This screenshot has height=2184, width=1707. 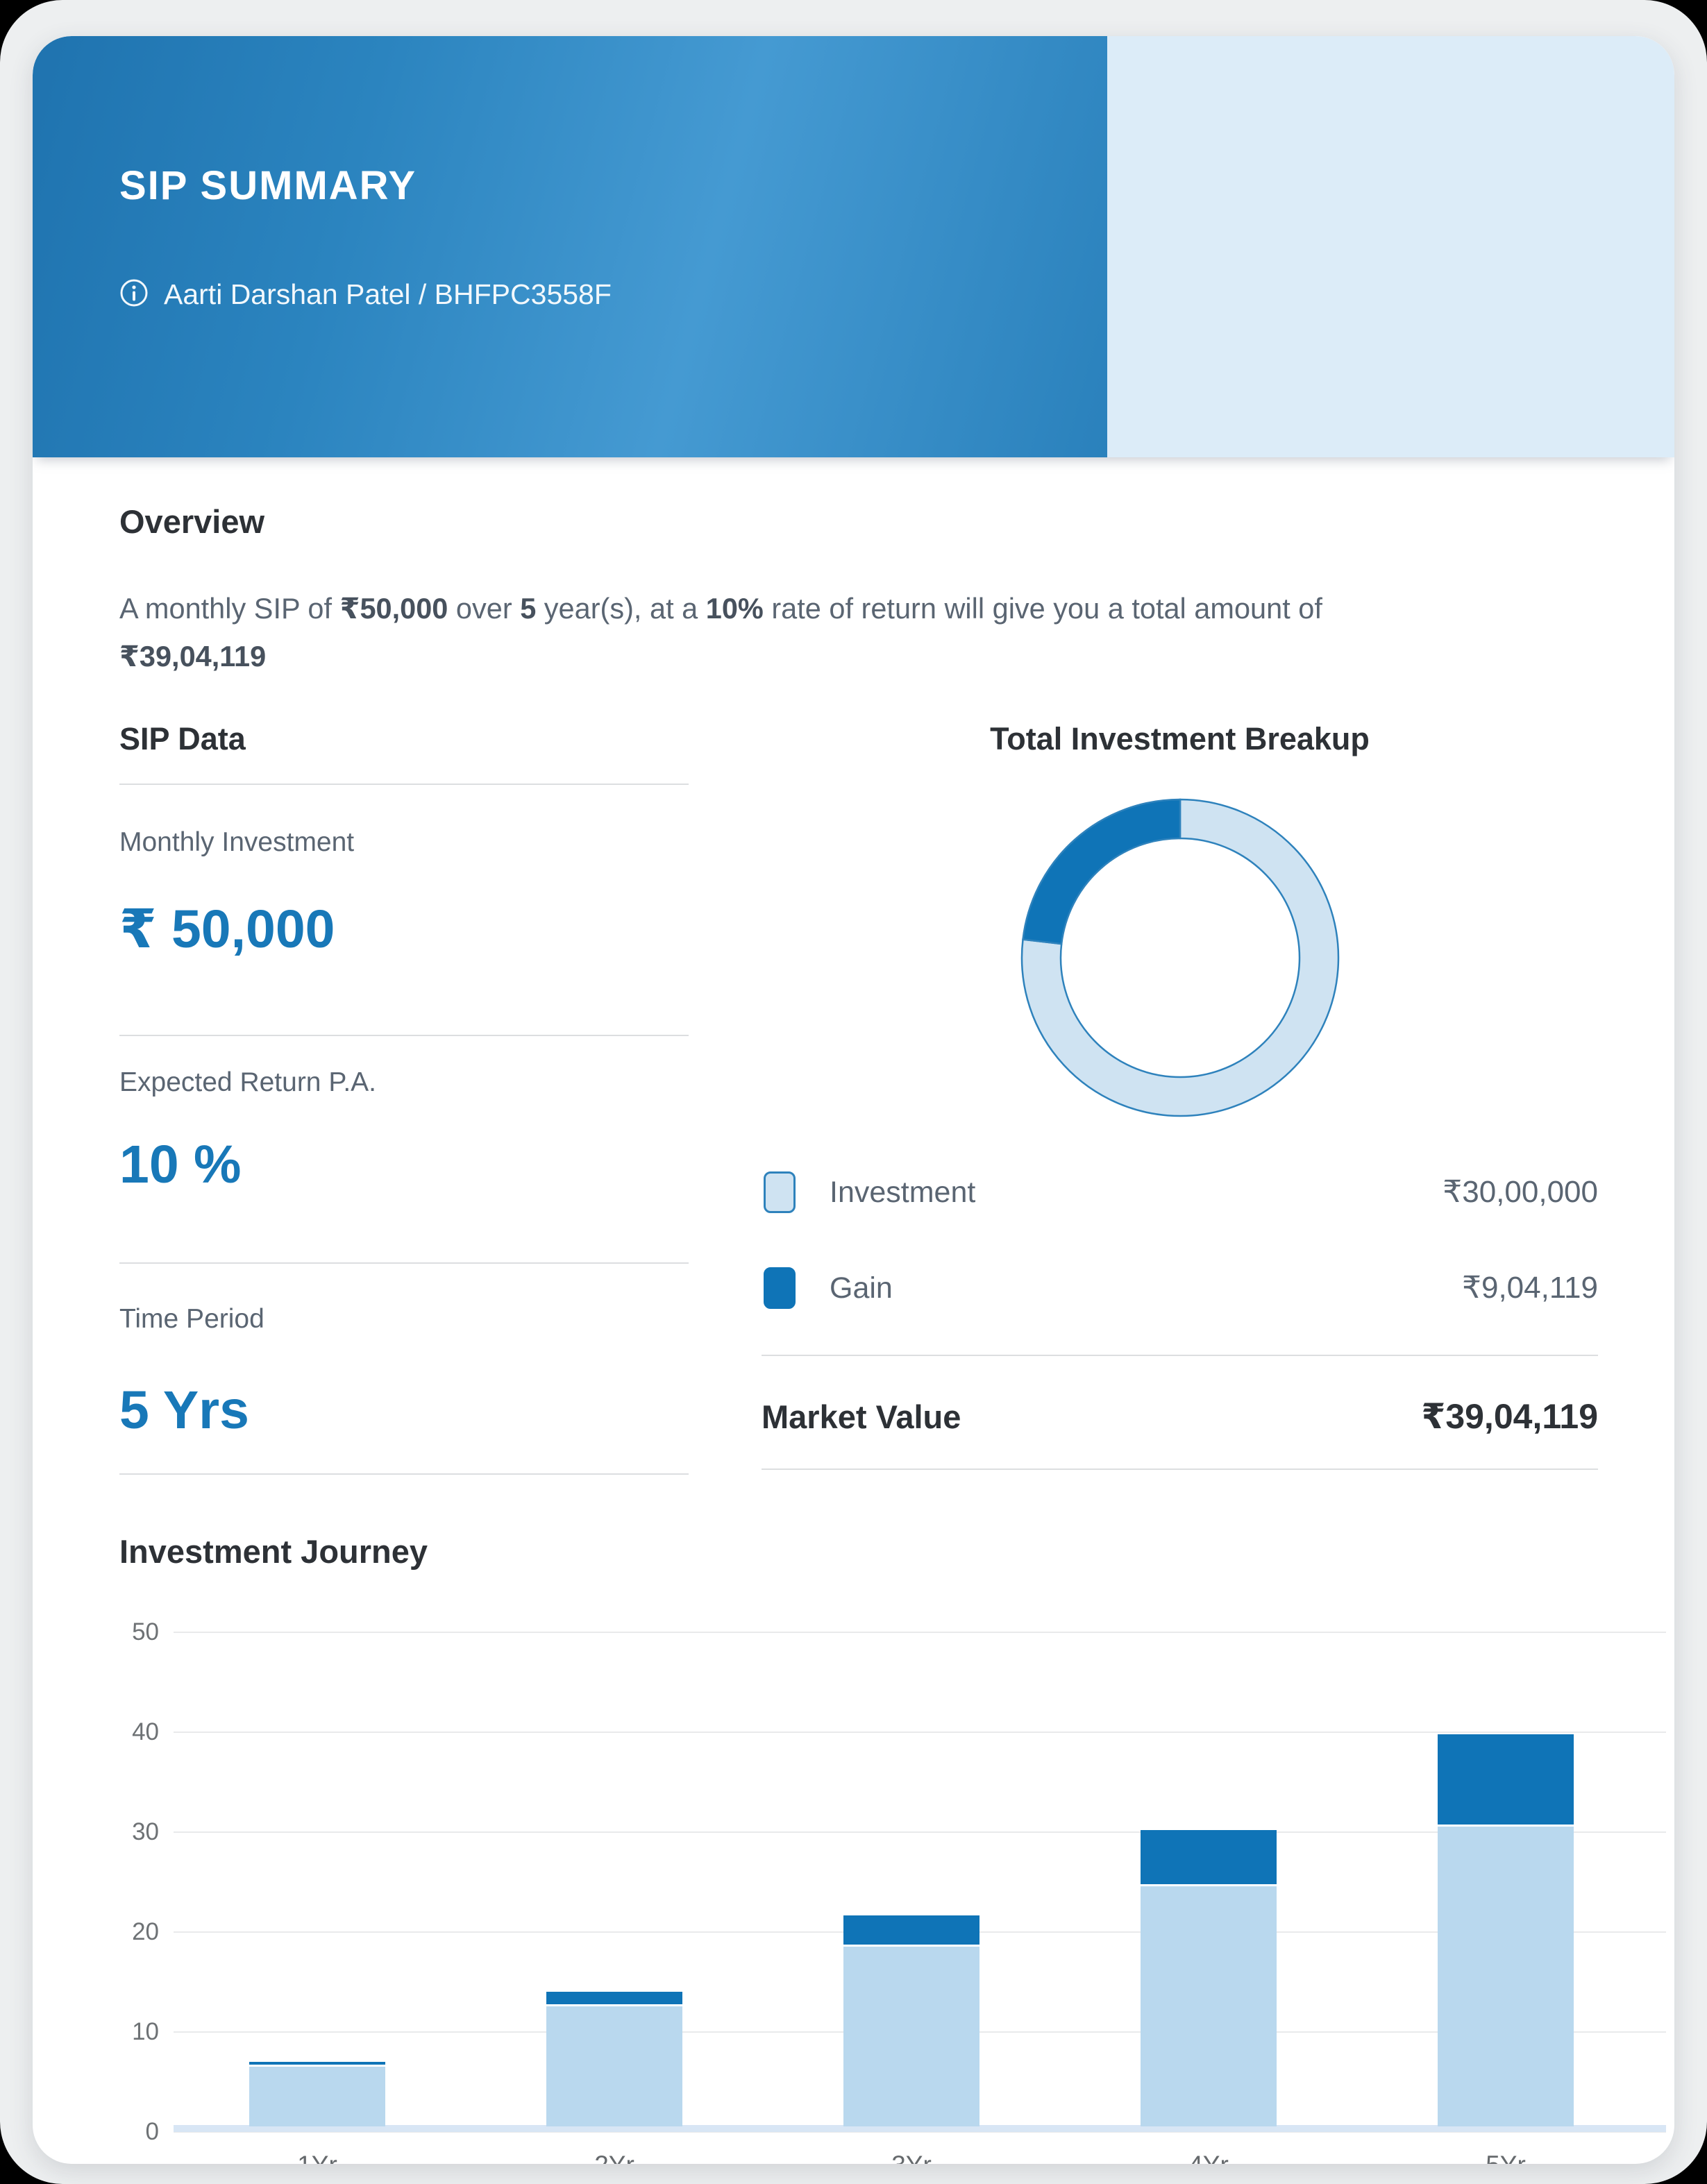 I want to click on field-label-time-period: Time Period, so click(x=191, y=1319).